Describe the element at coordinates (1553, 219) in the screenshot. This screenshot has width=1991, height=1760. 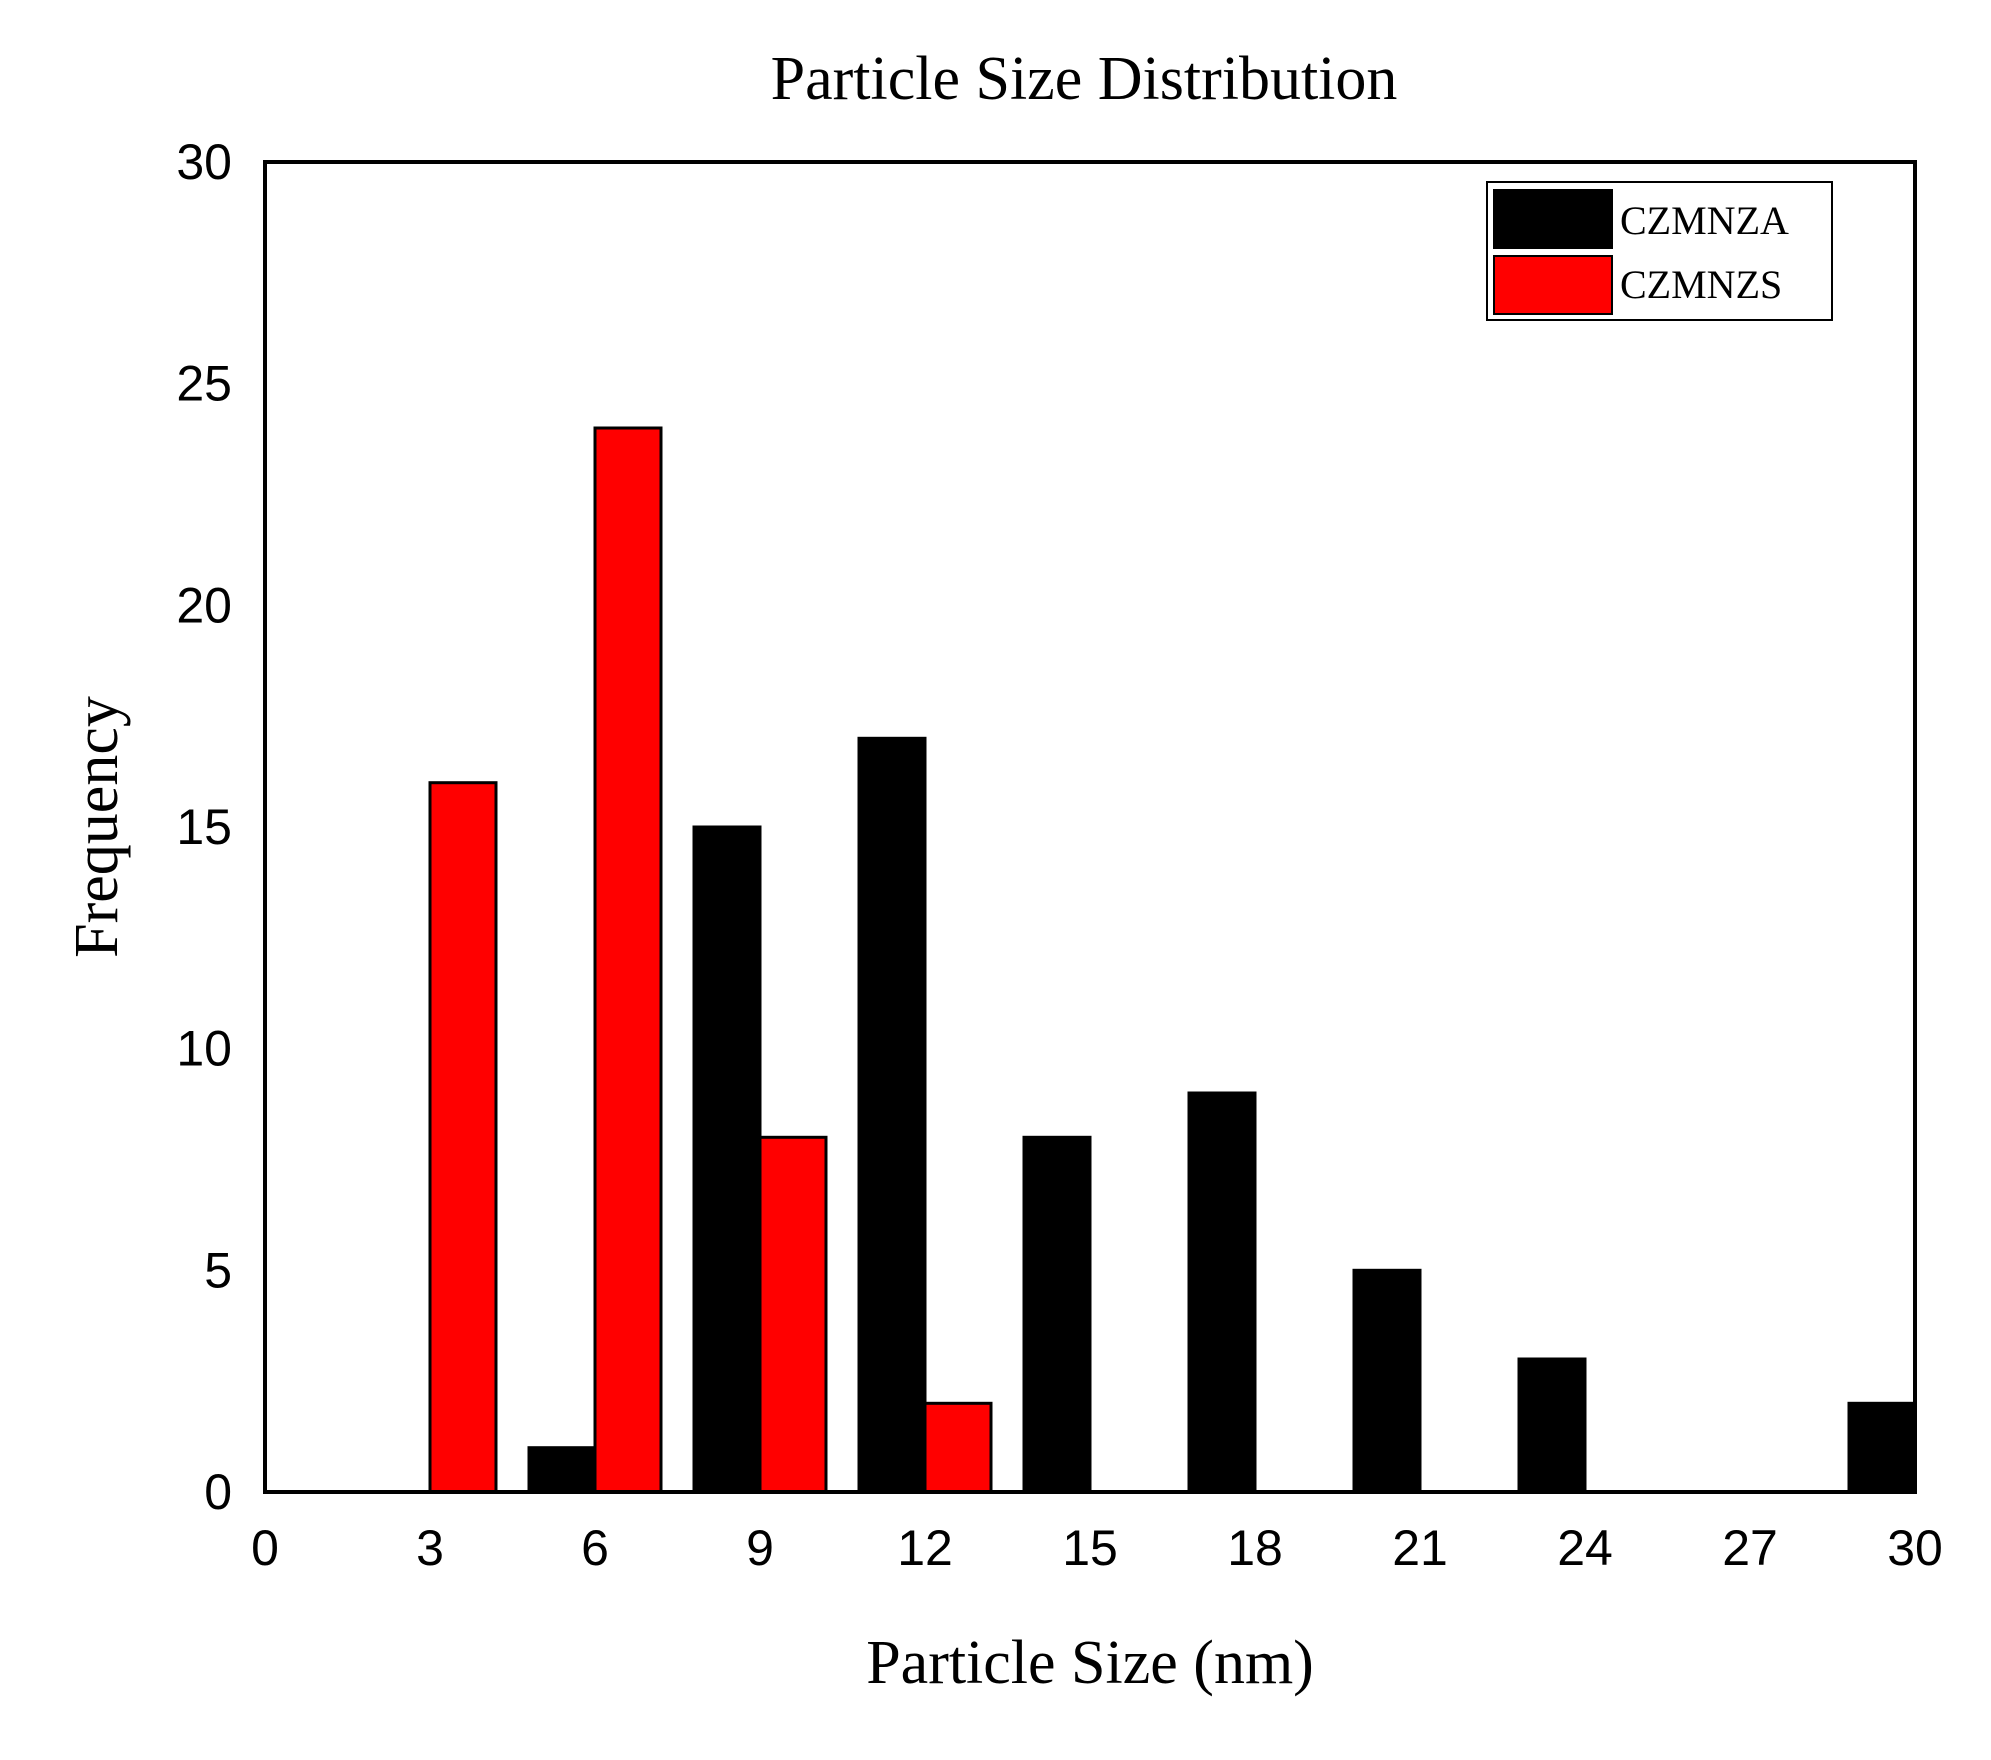
I see `legend-swatch-czmnza` at that location.